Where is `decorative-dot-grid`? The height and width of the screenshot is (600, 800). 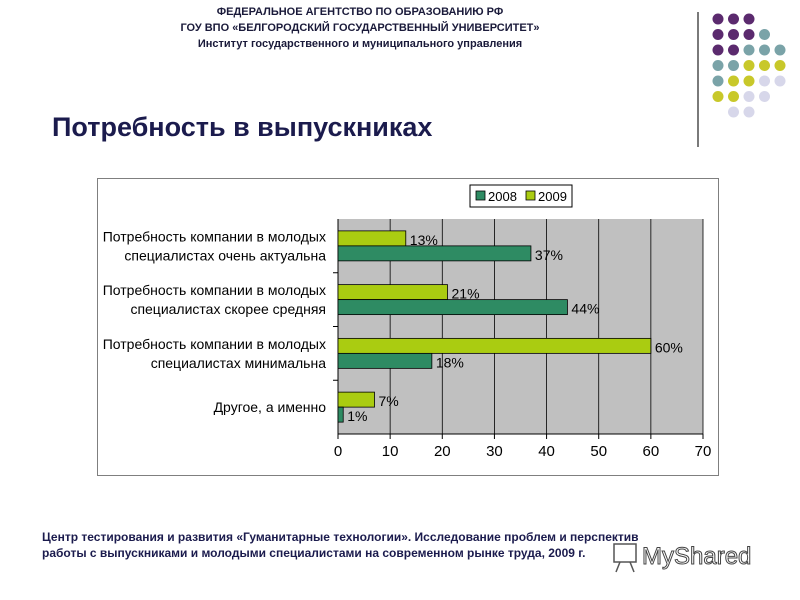 decorative-dot-grid is located at coordinates (749, 65).